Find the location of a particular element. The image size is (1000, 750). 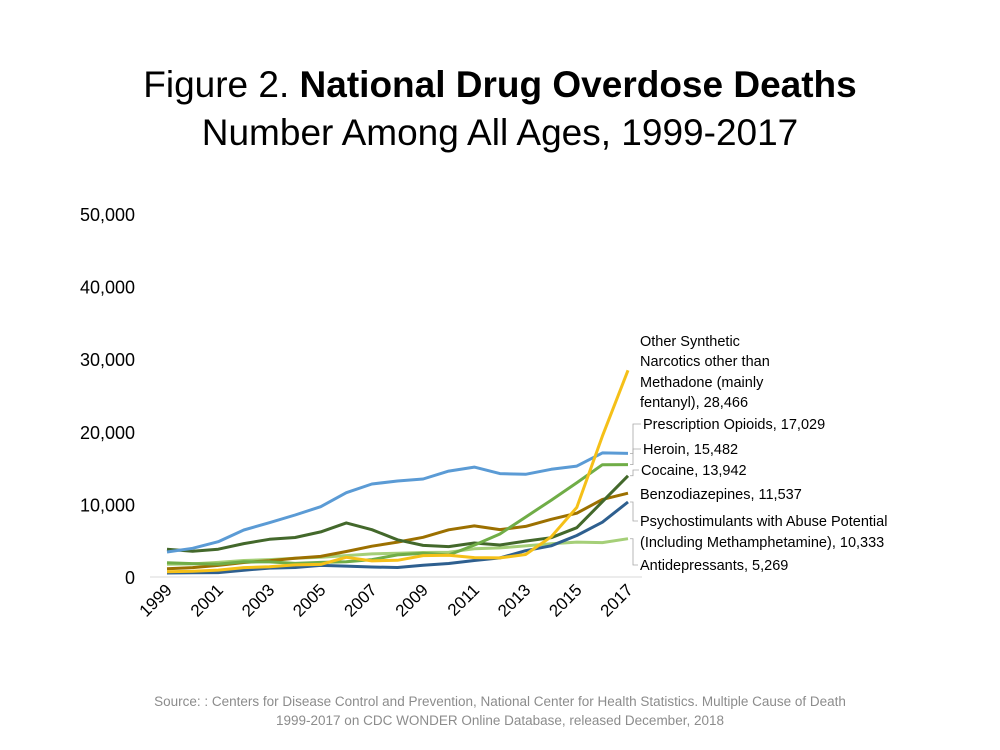

series-label: (Including Methamphetamine), 10,333 is located at coordinates (762, 543).